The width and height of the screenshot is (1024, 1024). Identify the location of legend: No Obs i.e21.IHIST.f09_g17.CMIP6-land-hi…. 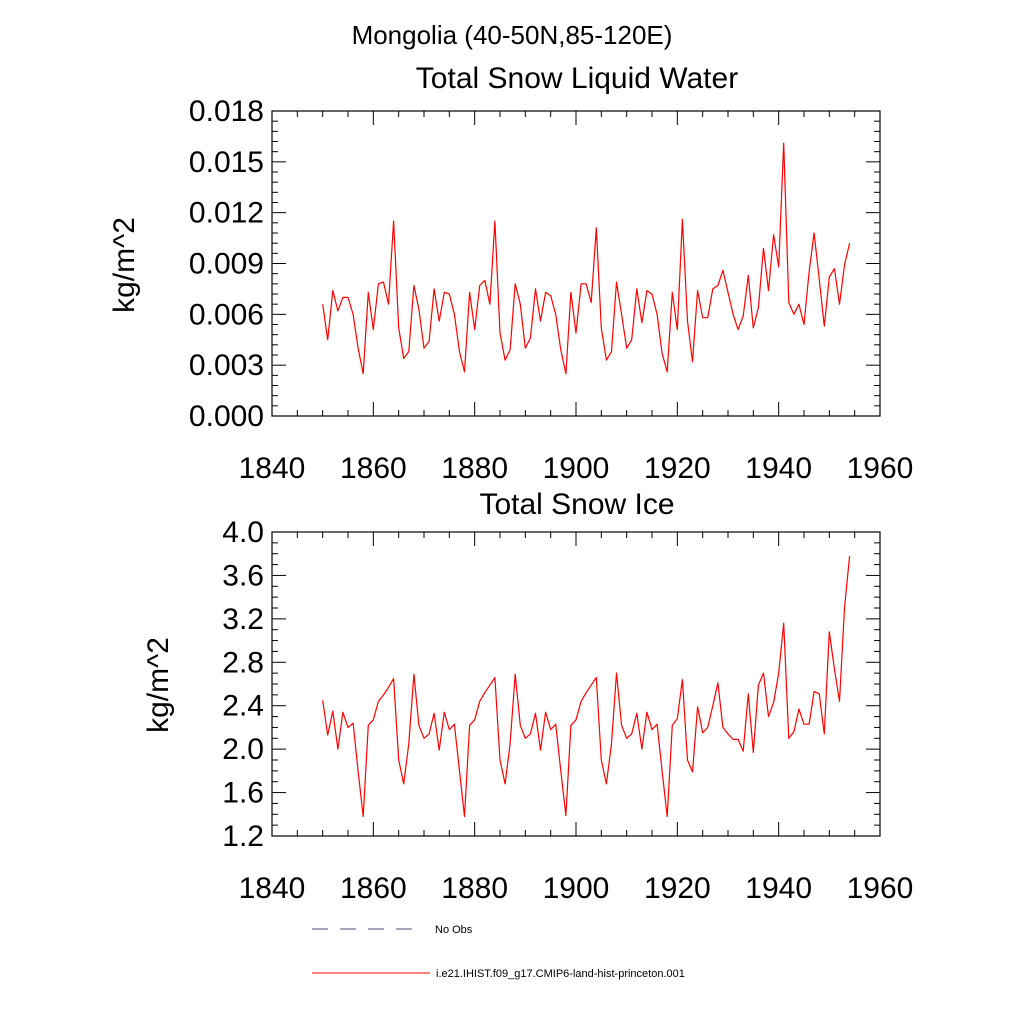
(498, 952).